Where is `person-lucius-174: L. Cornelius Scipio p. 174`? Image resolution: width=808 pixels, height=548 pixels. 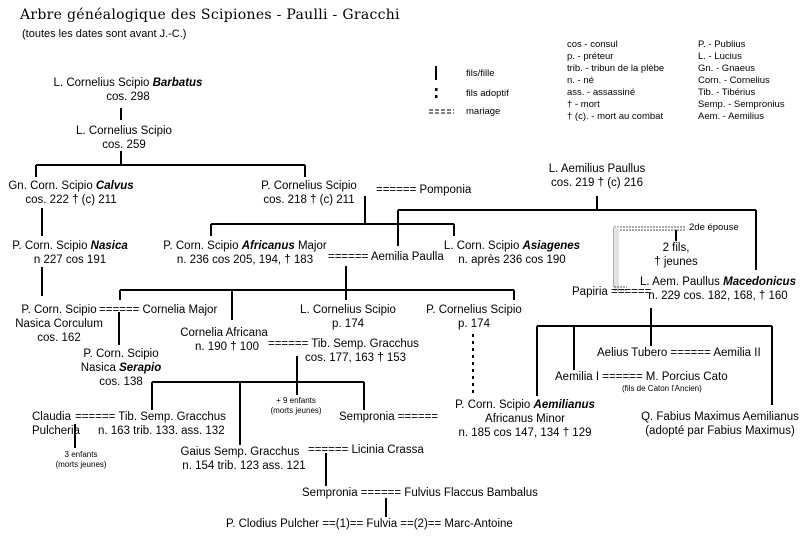 person-lucius-174: L. Cornelius Scipio p. 174 is located at coordinates (348, 317).